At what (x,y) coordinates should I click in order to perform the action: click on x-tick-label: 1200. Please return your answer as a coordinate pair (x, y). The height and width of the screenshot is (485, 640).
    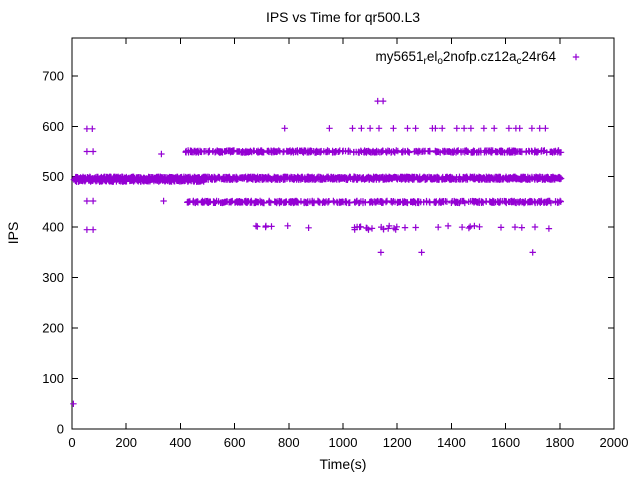
    Looking at the image, I should click on (397, 442).